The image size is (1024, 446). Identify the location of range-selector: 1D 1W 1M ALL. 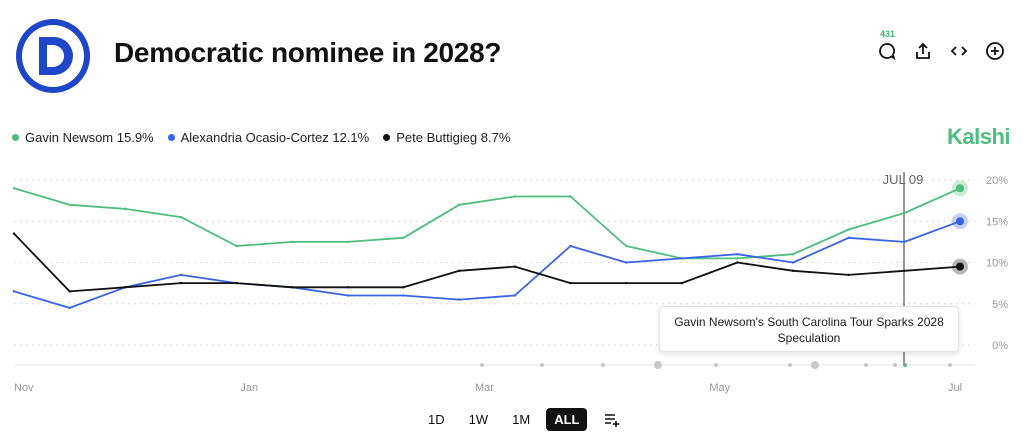
(520, 419).